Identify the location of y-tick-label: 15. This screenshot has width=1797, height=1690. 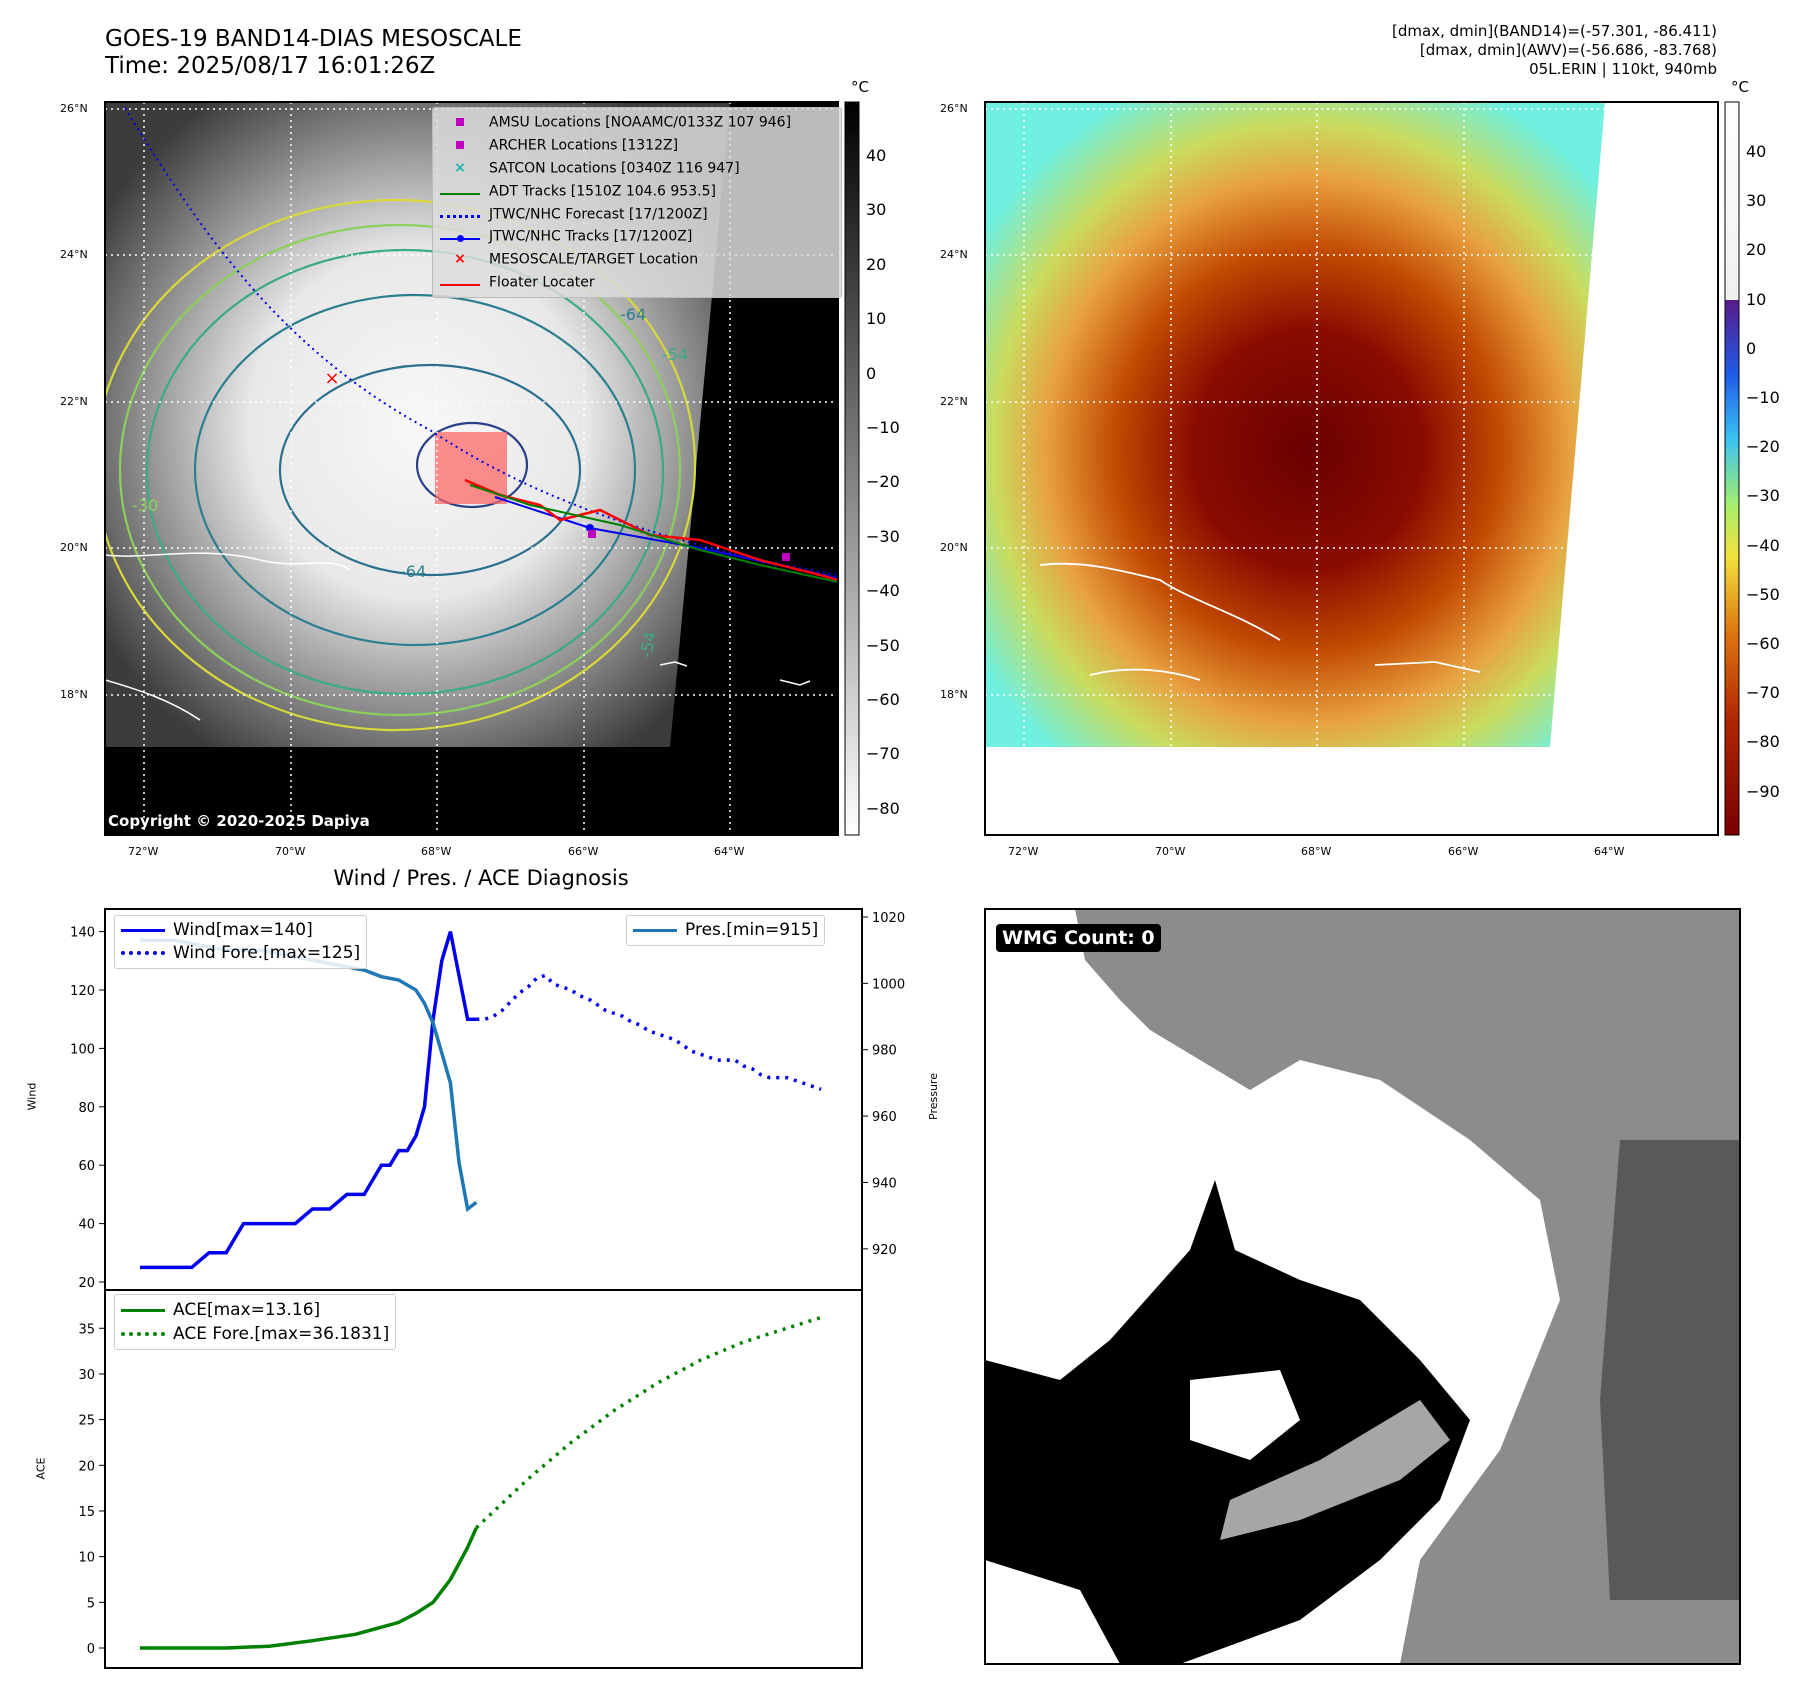
(86, 1512).